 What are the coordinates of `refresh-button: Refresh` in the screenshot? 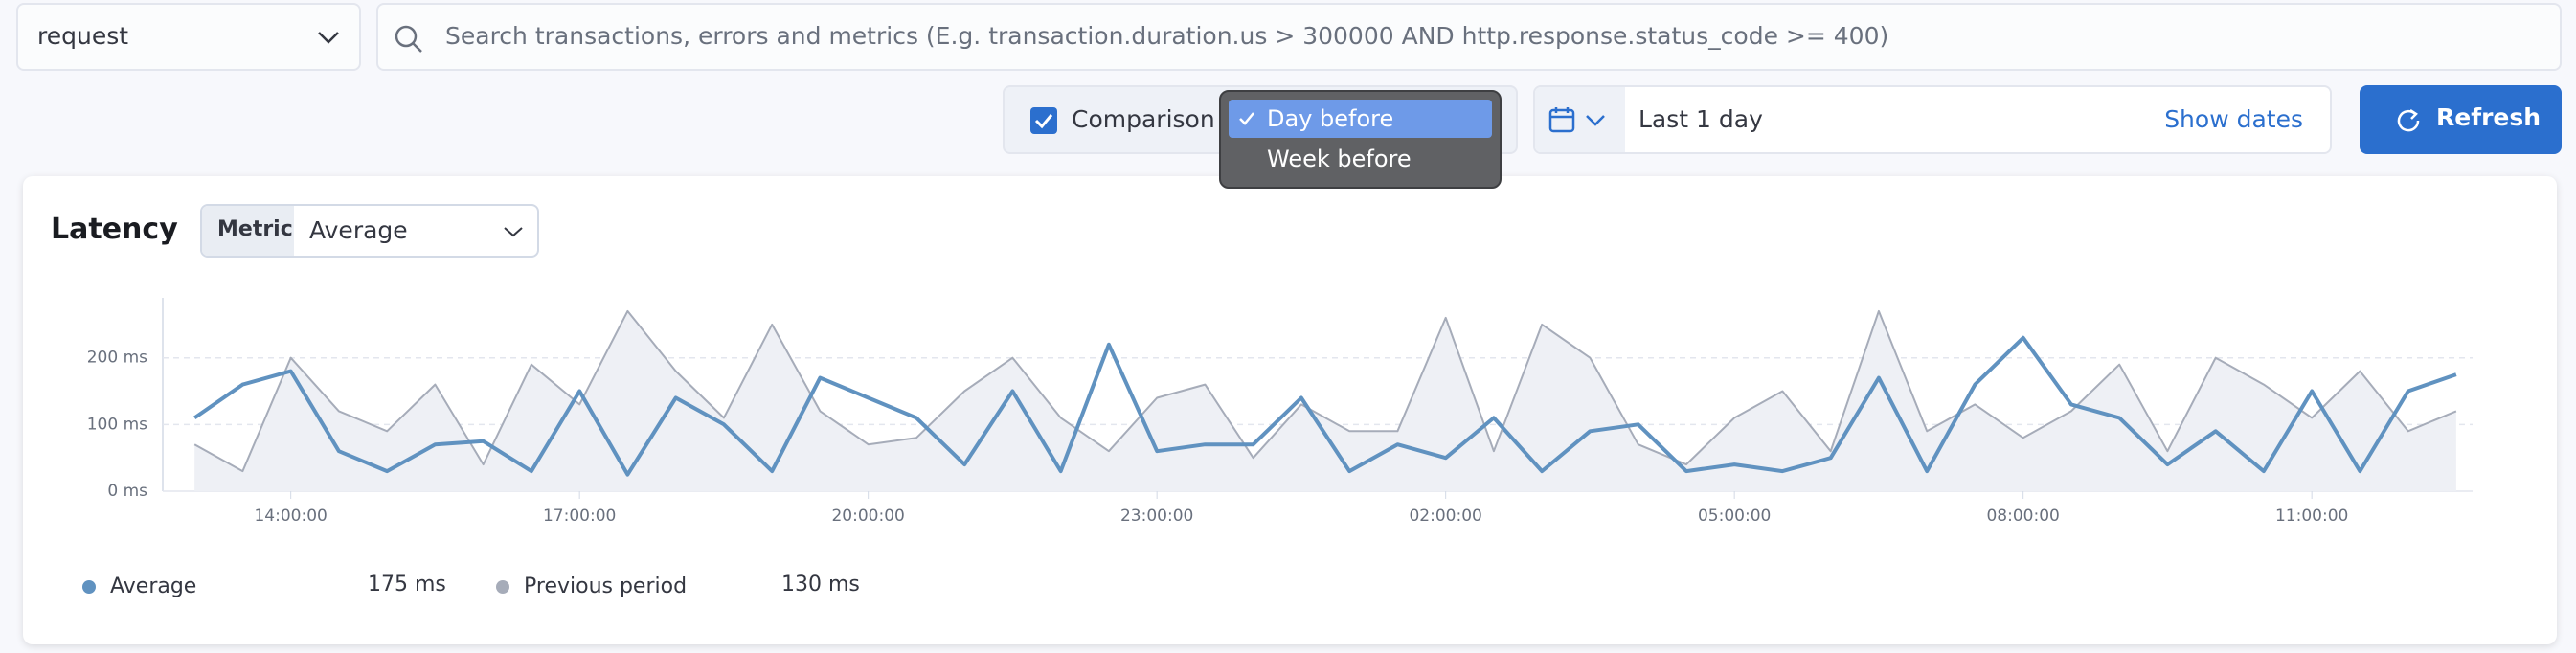 It's located at (2461, 120).